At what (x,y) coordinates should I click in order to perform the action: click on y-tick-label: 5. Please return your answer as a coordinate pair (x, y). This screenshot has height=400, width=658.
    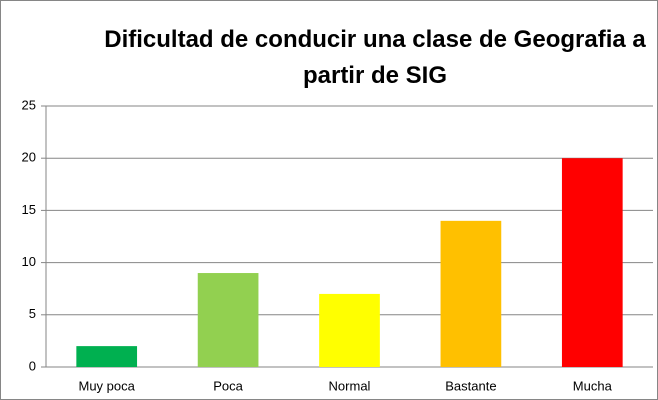
    Looking at the image, I should click on (32, 313).